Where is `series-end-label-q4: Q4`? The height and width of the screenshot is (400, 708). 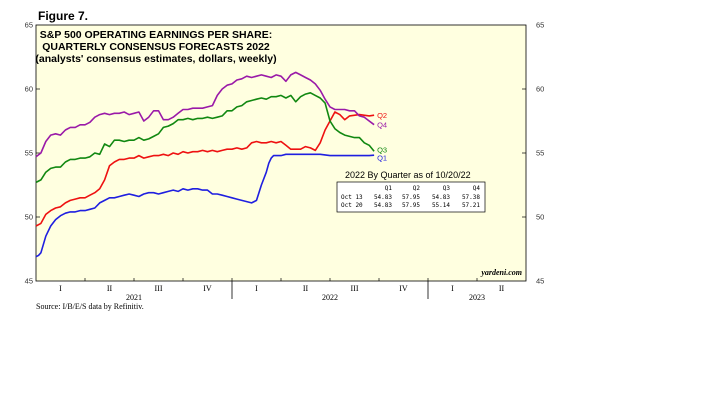 series-end-label-q4: Q4 is located at coordinates (382, 125).